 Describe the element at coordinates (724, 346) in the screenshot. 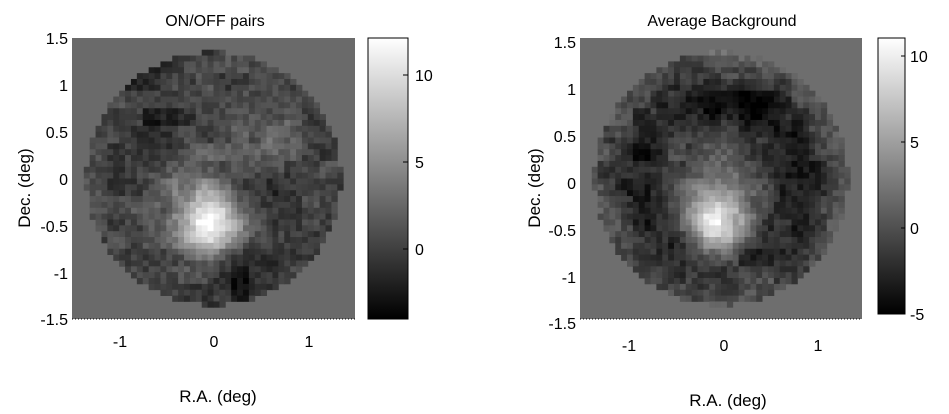

I see `x-tick-label: 0` at that location.